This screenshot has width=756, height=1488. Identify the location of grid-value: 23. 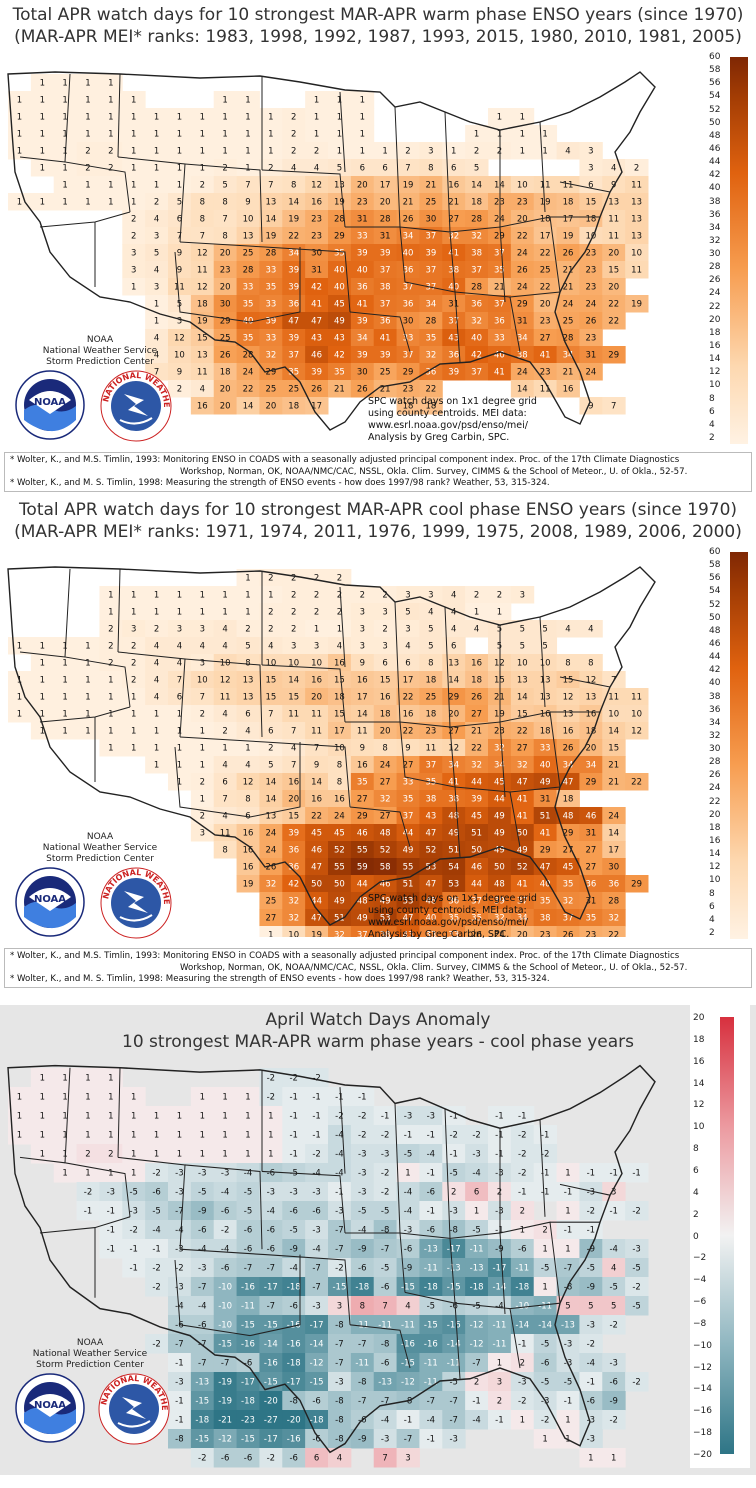
(545, 373).